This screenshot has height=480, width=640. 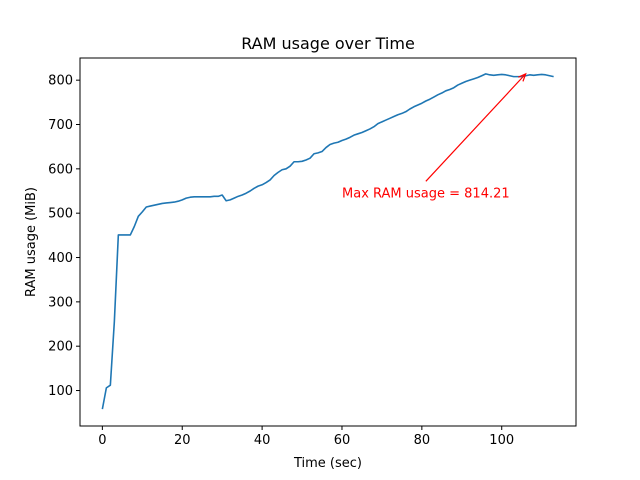 What do you see at coordinates (306, 437) in the screenshot?
I see `x-axis-ticks: 0 20 40 60 80 100` at bounding box center [306, 437].